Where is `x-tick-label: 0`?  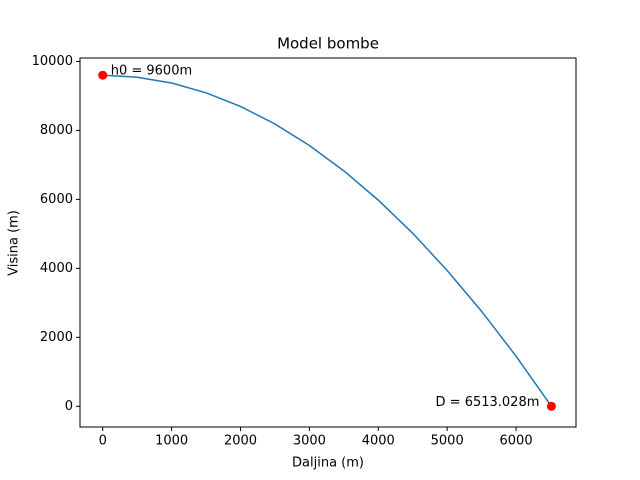 x-tick-label: 0 is located at coordinates (103, 441).